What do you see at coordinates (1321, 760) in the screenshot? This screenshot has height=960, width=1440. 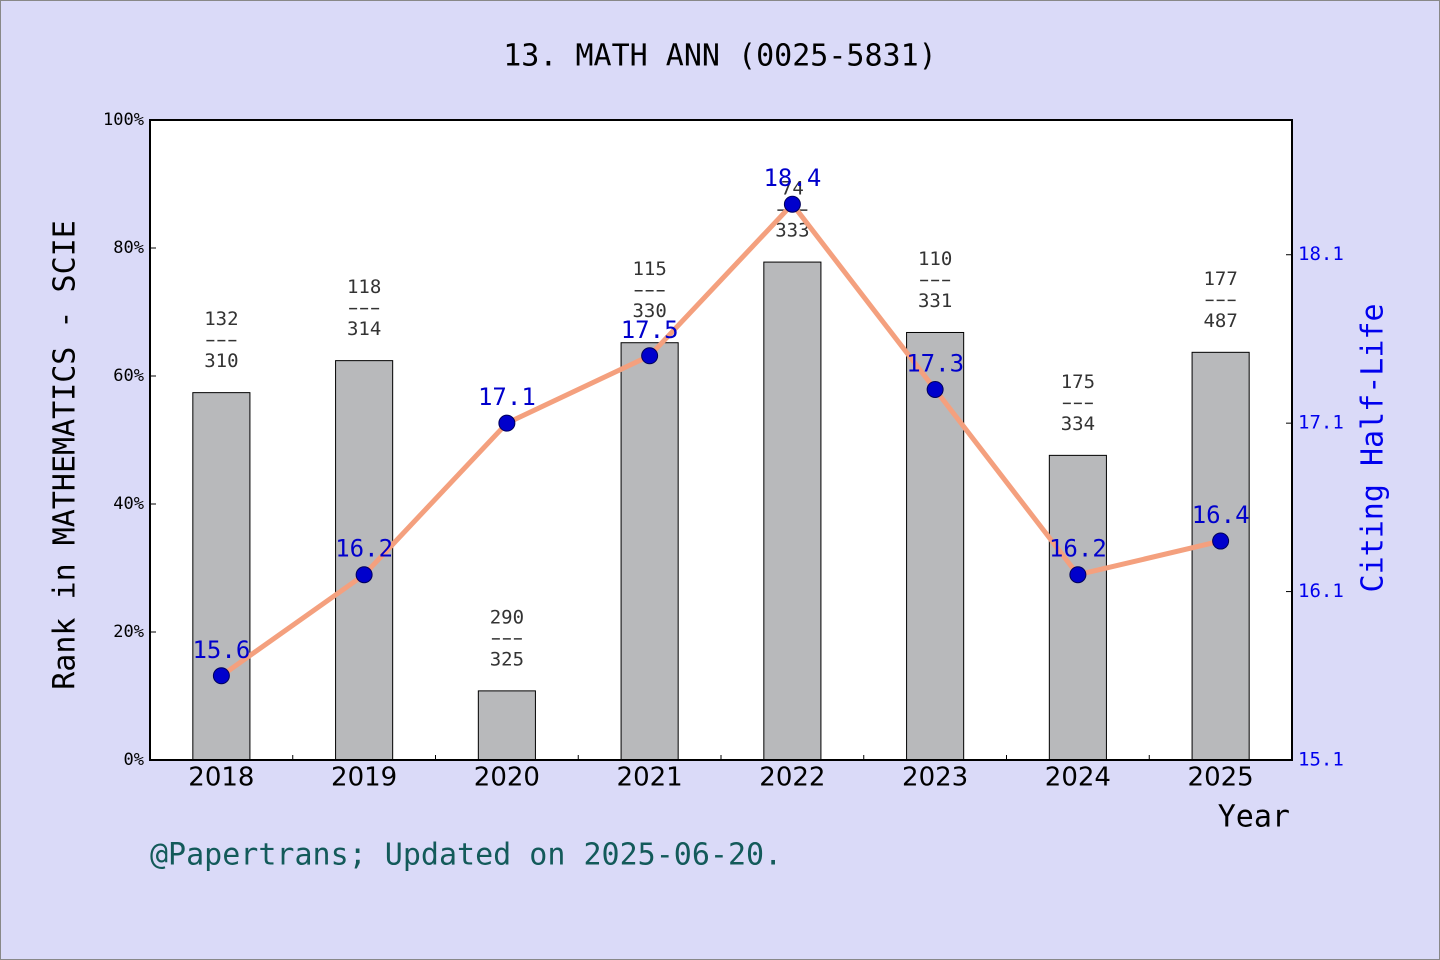 I see `y2-tick-label: 15.1` at bounding box center [1321, 760].